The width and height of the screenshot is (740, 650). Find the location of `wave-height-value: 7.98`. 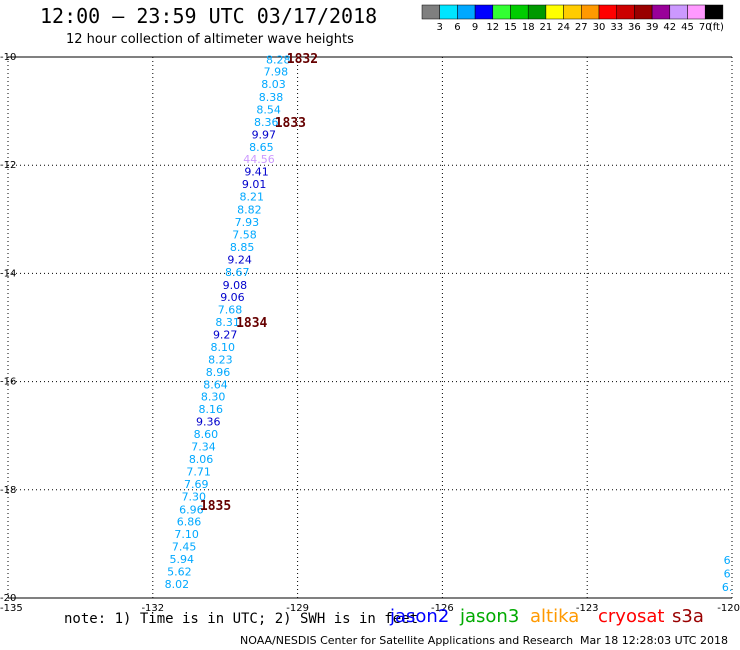

wave-height-value: 7.98 is located at coordinates (276, 72).